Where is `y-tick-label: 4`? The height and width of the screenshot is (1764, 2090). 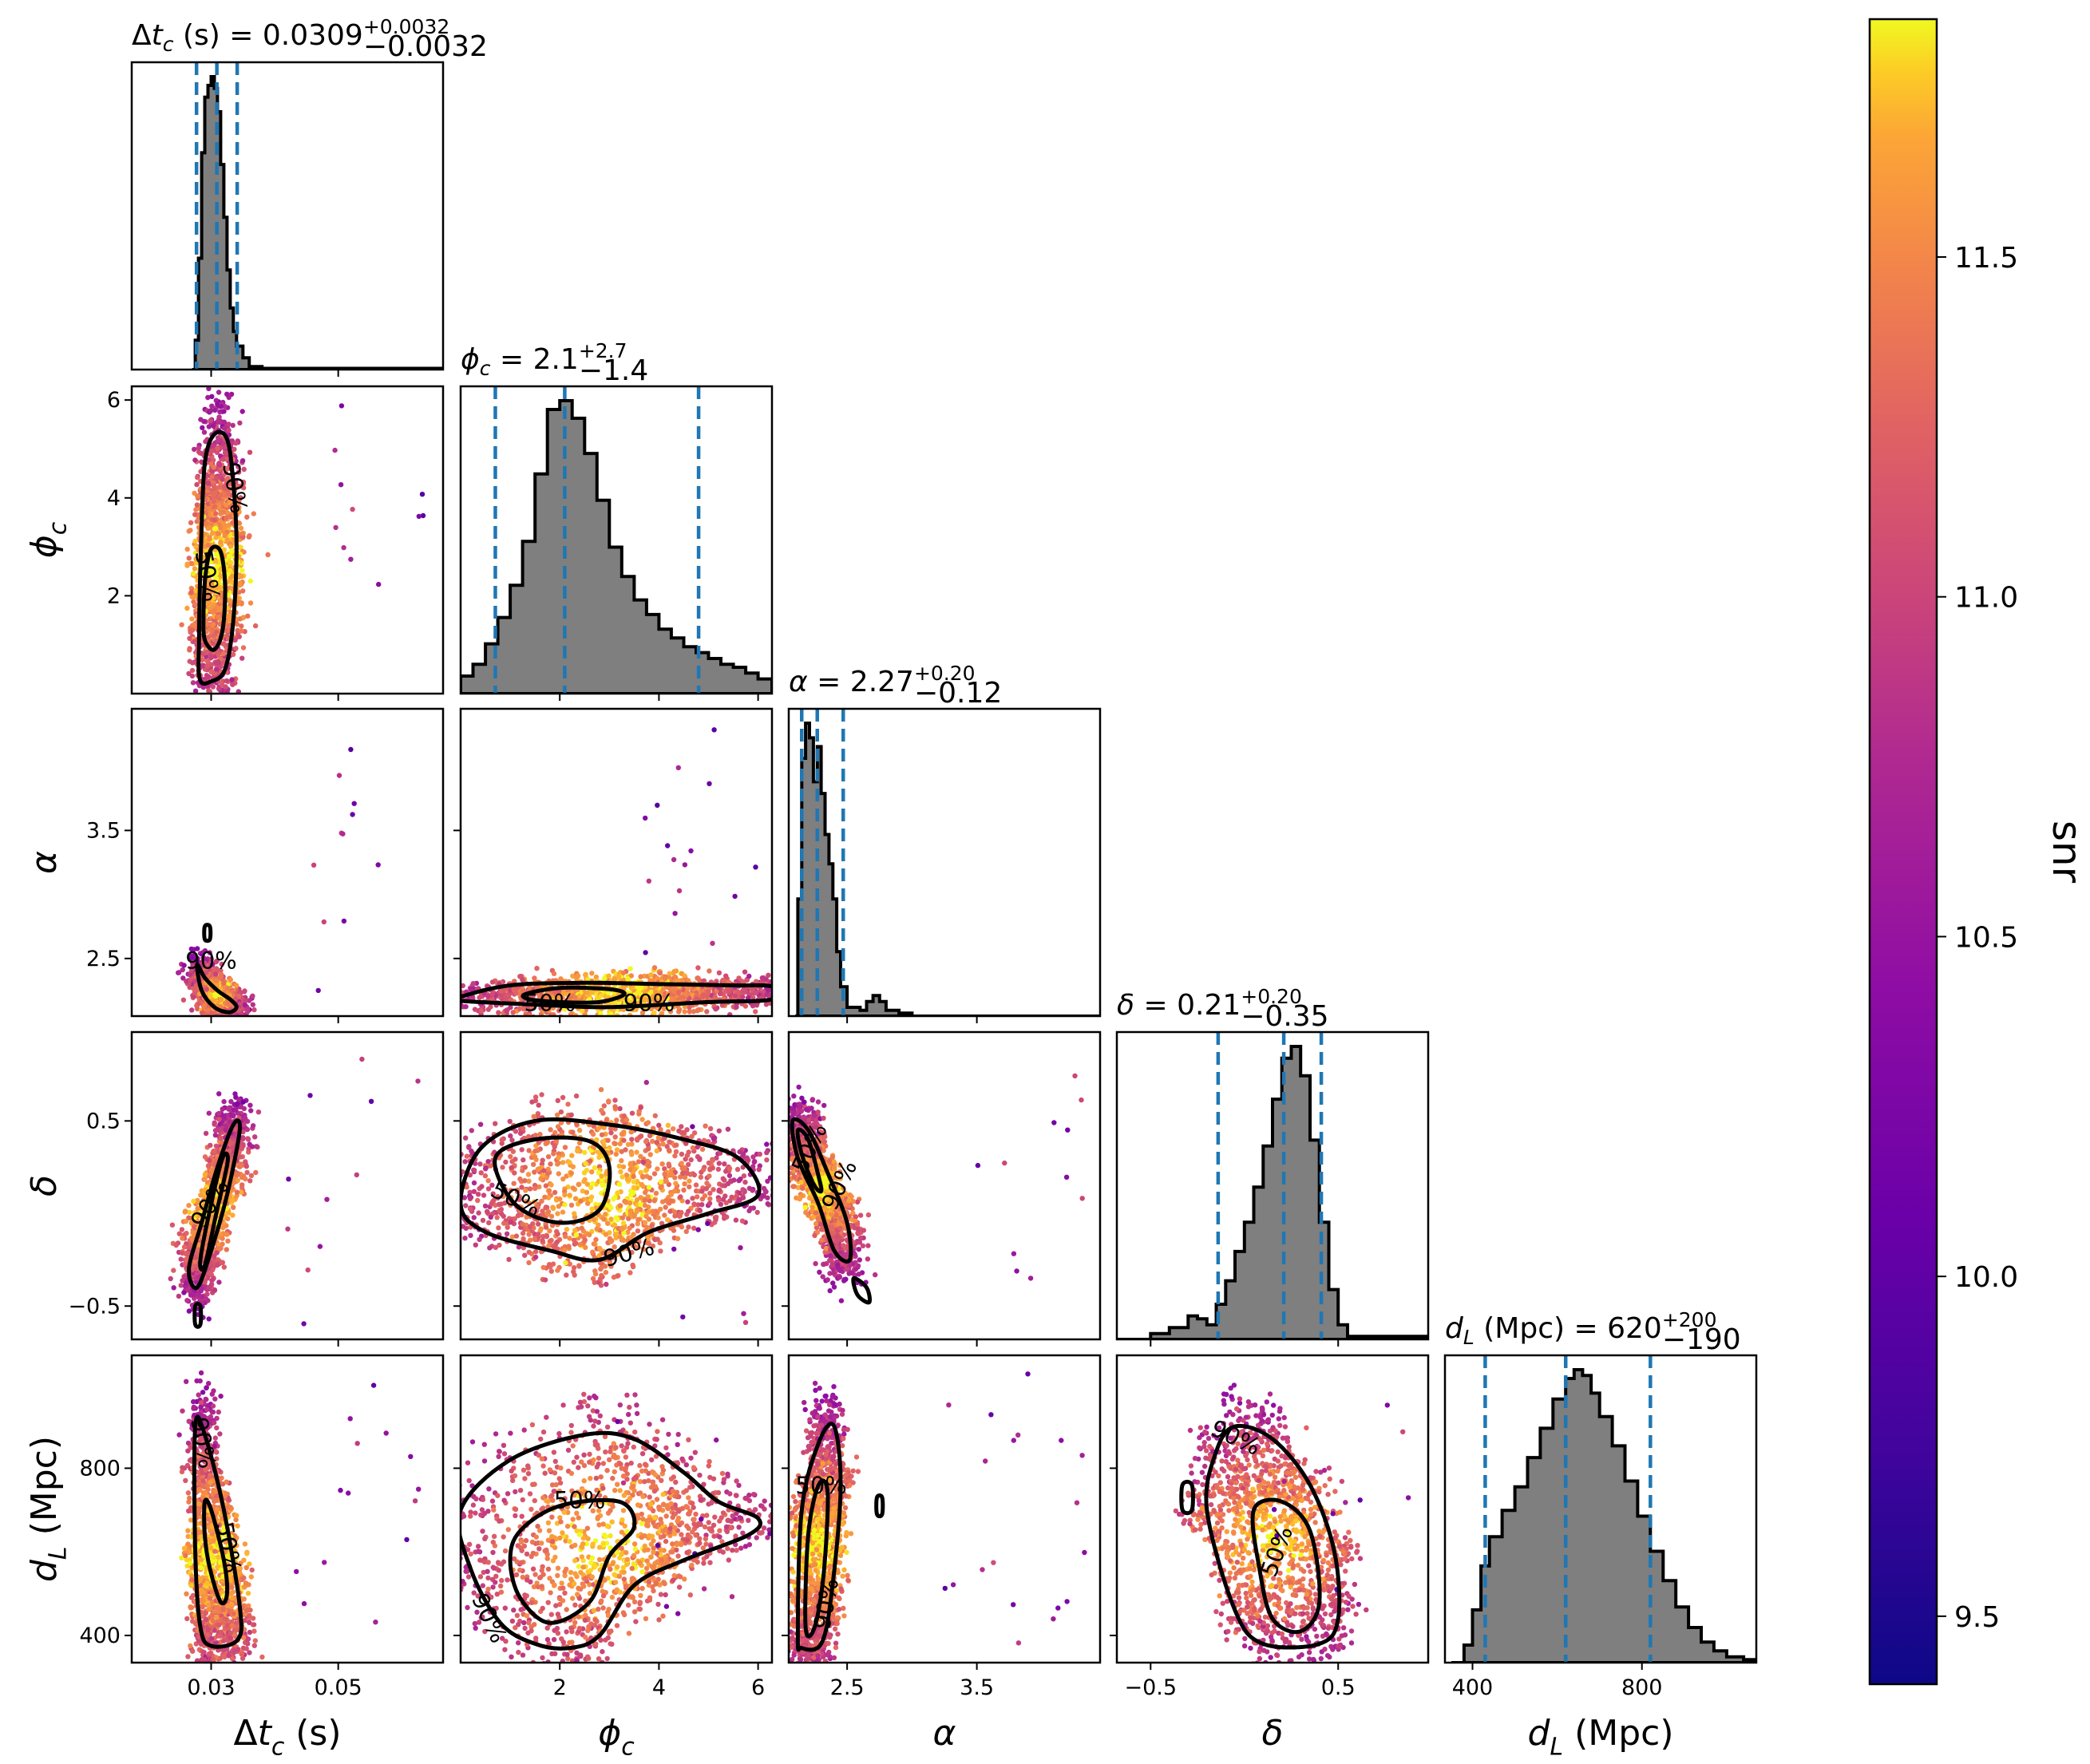
y-tick-label: 4 is located at coordinates (114, 499).